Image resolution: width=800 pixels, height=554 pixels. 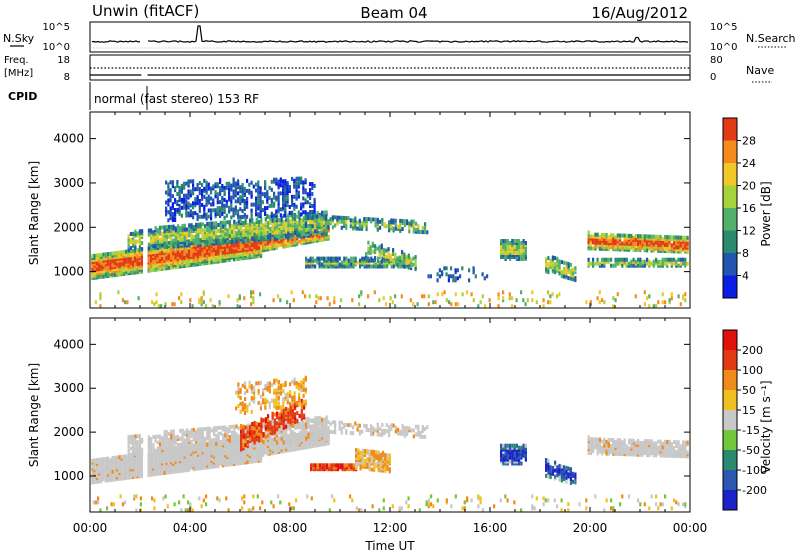 What do you see at coordinates (749, 163) in the screenshot?
I see `power-colorbar-tick-5: 24` at bounding box center [749, 163].